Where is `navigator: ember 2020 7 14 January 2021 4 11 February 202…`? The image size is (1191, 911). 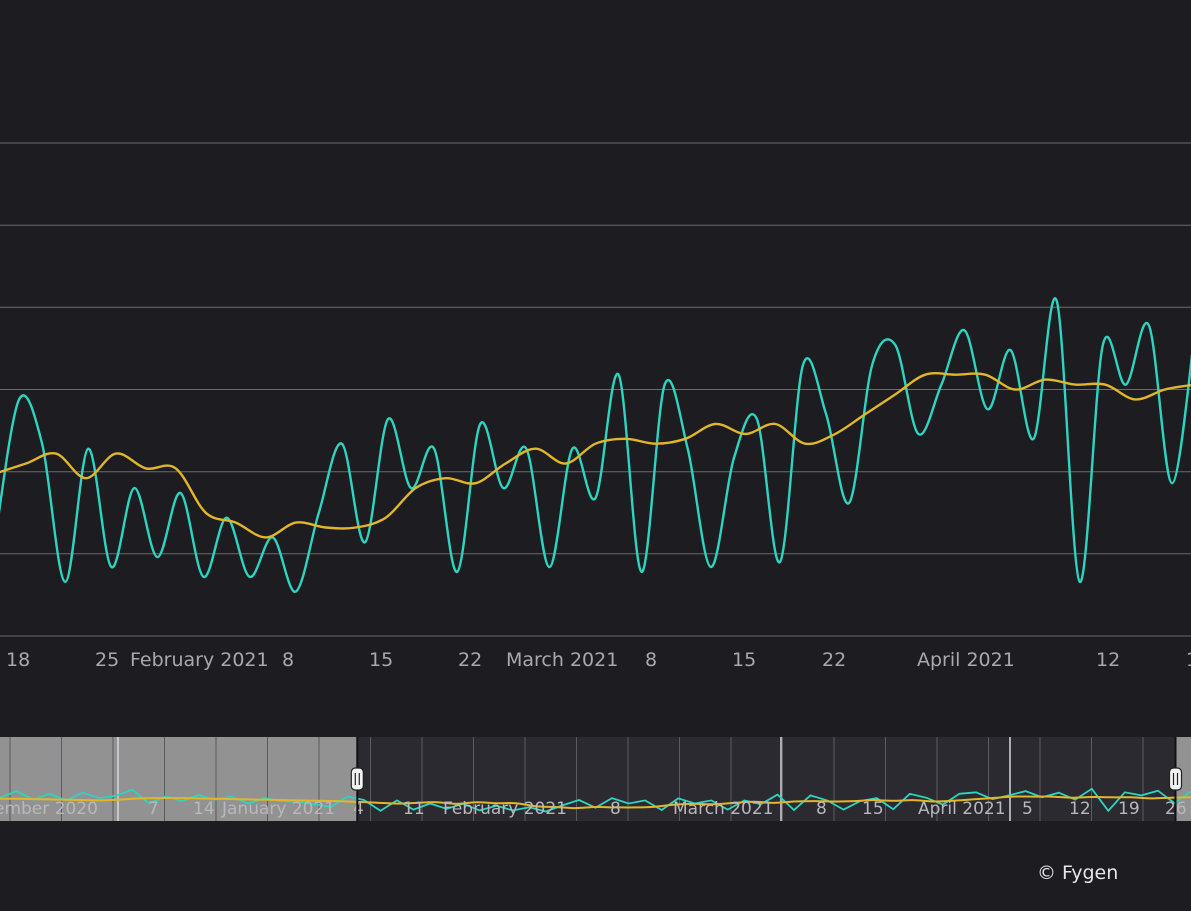 navigator: ember 2020 7 14 January 2021 4 11 February 202… is located at coordinates (595, 779).